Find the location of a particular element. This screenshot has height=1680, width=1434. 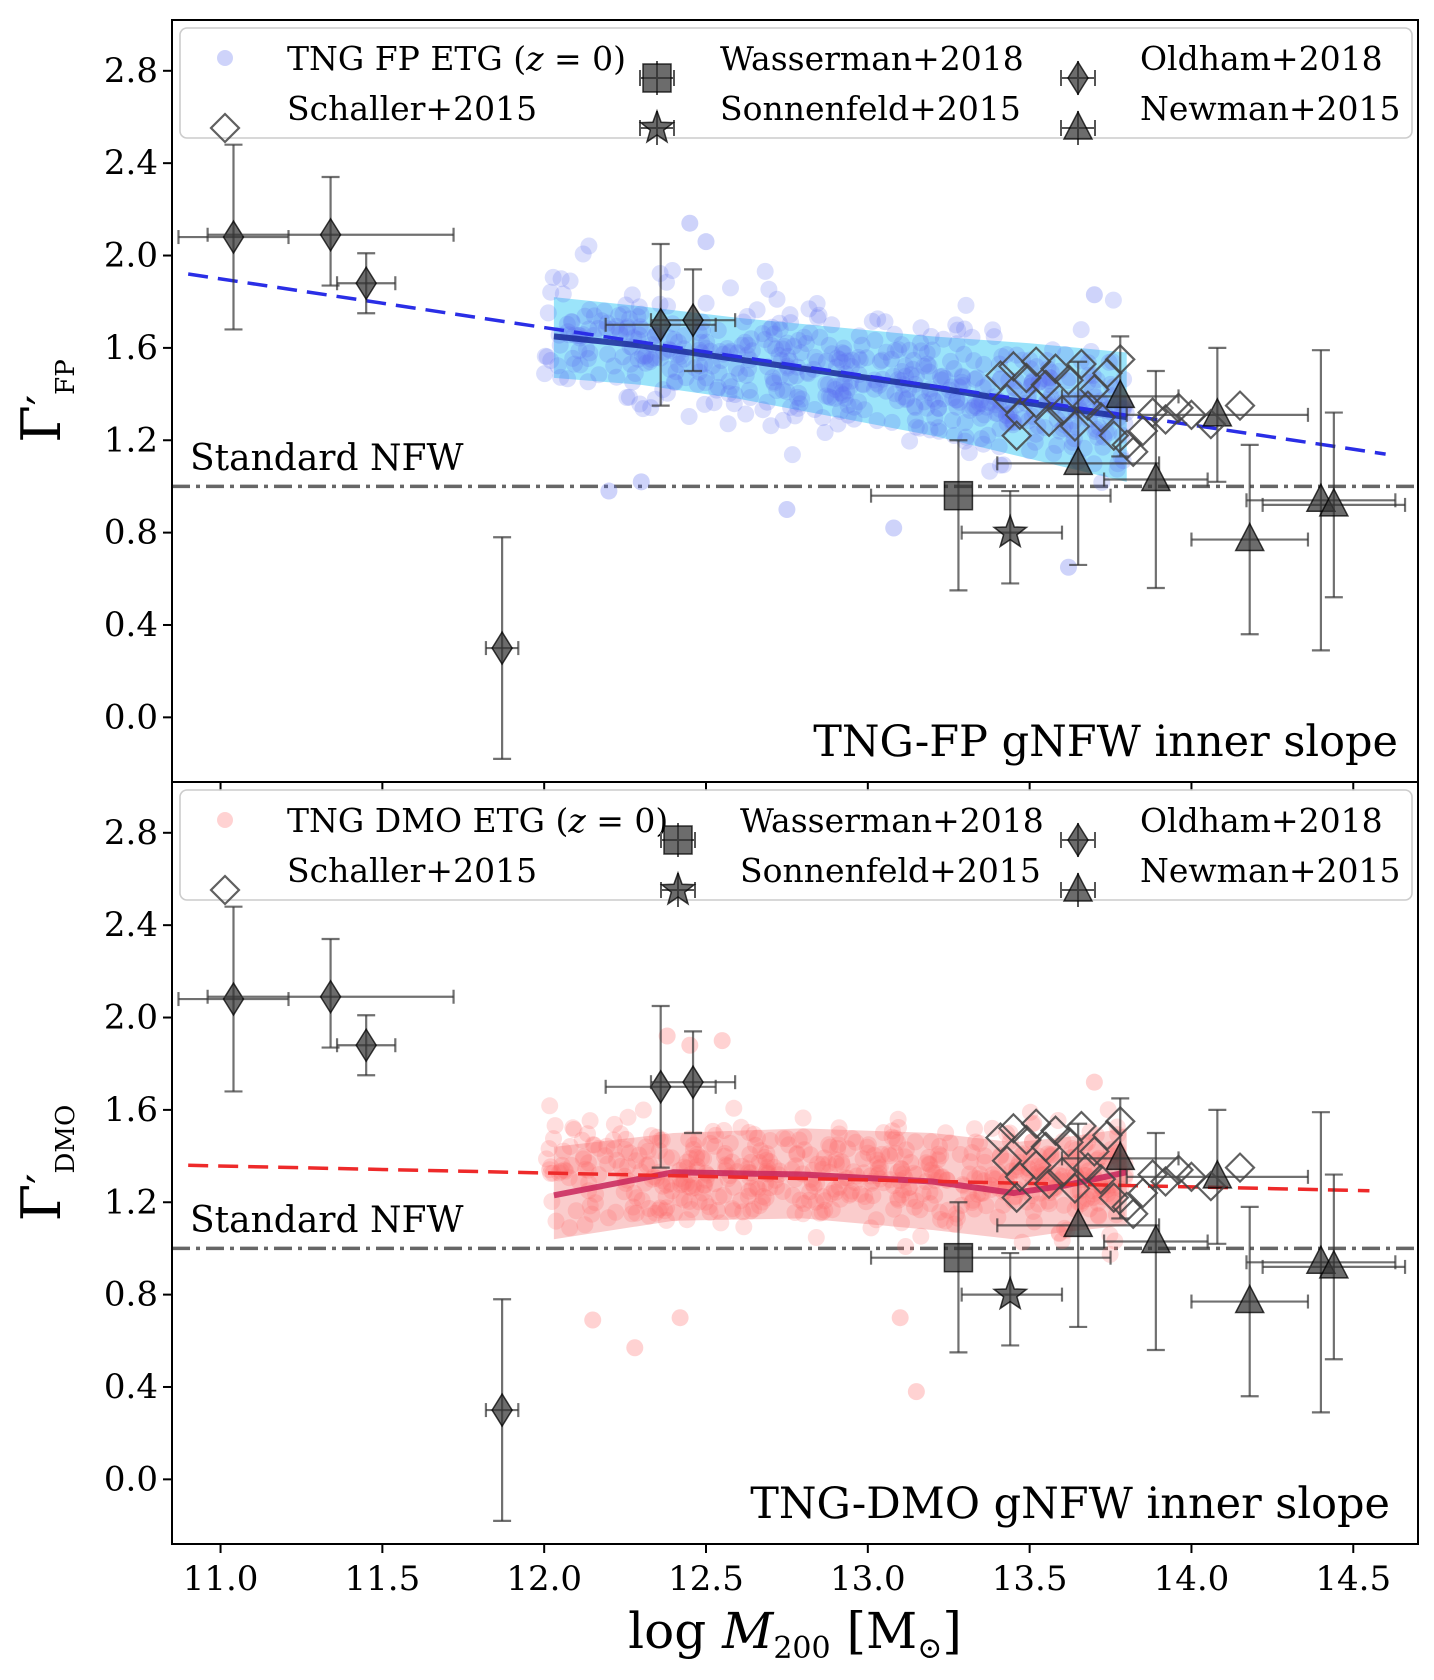

fp-oldham-marker is located at coordinates (693, 320).